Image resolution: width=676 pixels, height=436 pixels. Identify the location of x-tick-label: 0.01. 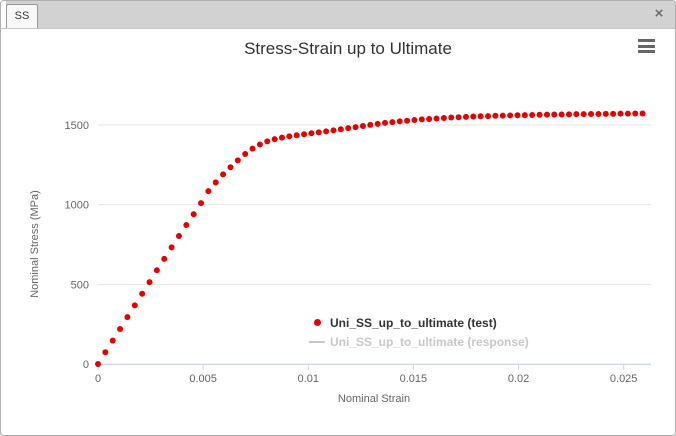
(308, 379).